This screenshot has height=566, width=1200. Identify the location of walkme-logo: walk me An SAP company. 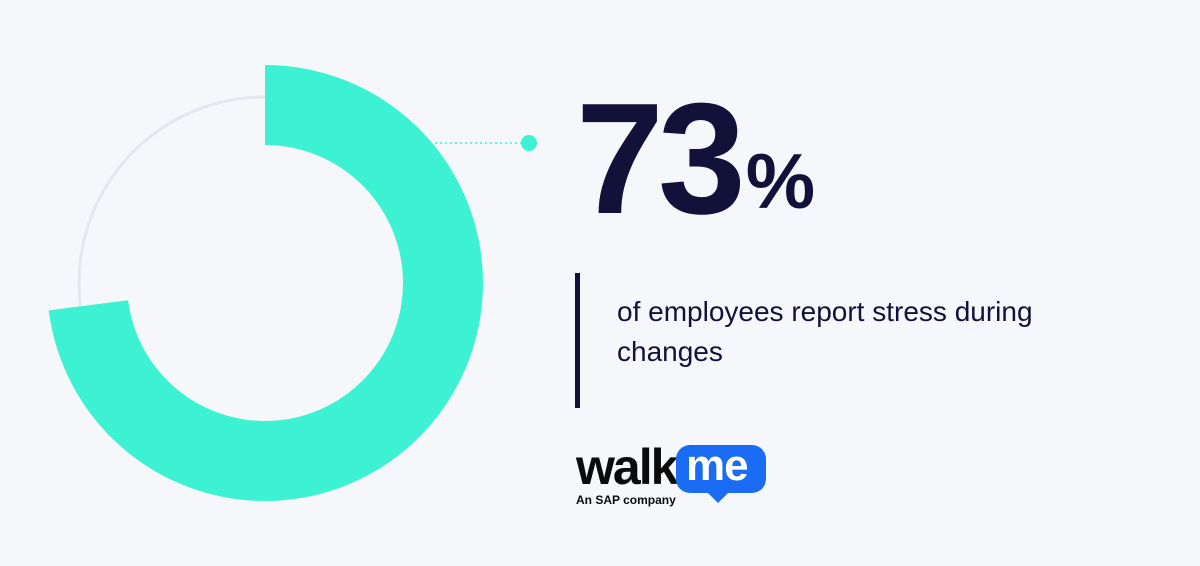
(674, 477).